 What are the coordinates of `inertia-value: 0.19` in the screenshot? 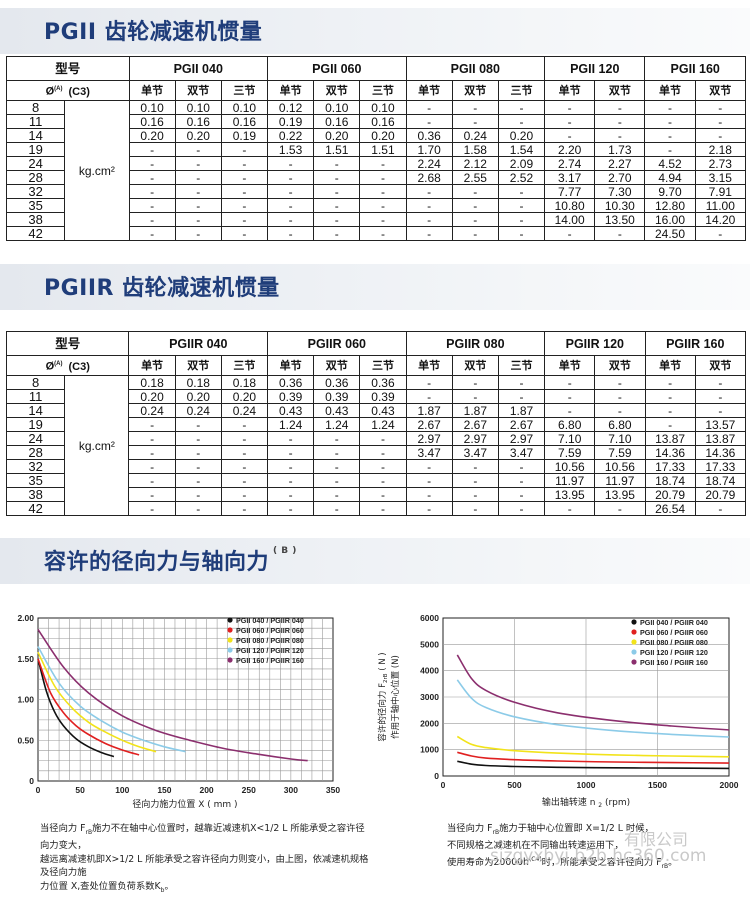 It's located at (244, 135).